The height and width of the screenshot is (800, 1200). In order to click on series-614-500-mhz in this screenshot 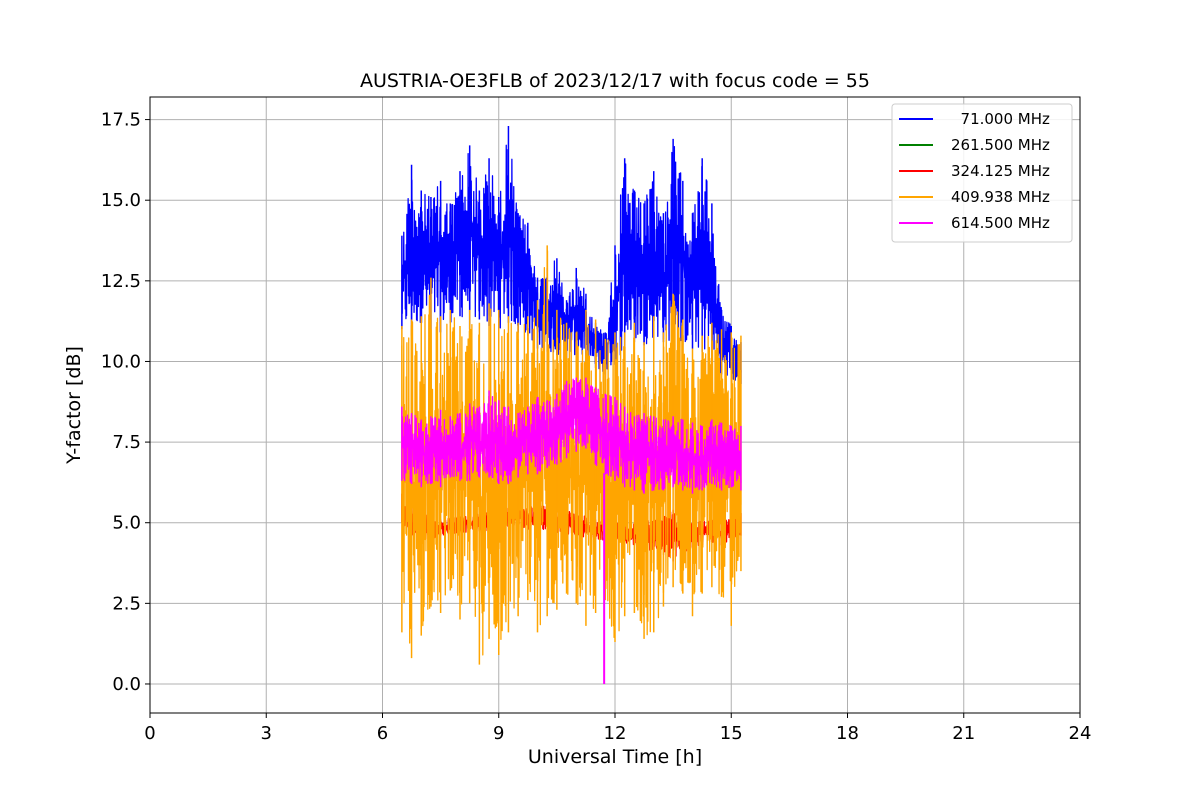, I will do `click(571, 530)`.